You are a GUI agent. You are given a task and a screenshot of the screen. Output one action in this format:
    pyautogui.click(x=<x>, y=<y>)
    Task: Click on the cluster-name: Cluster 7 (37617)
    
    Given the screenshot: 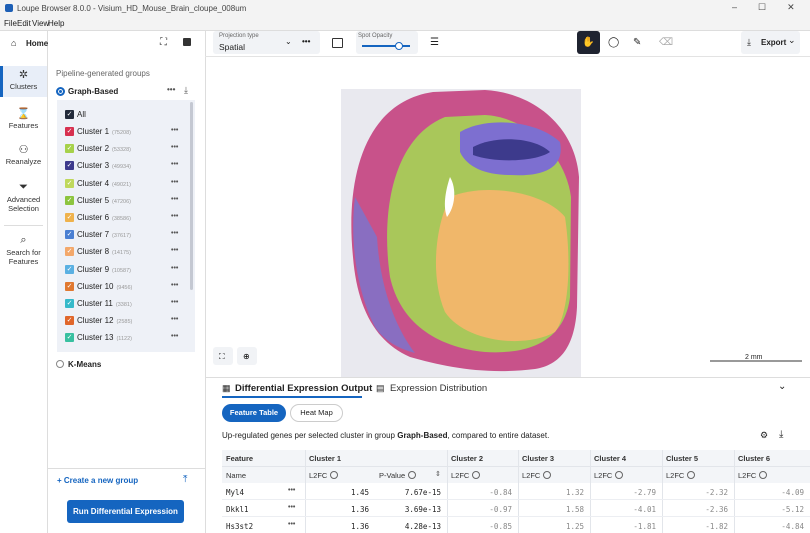 What is the action you would take?
    pyautogui.click(x=104, y=235)
    